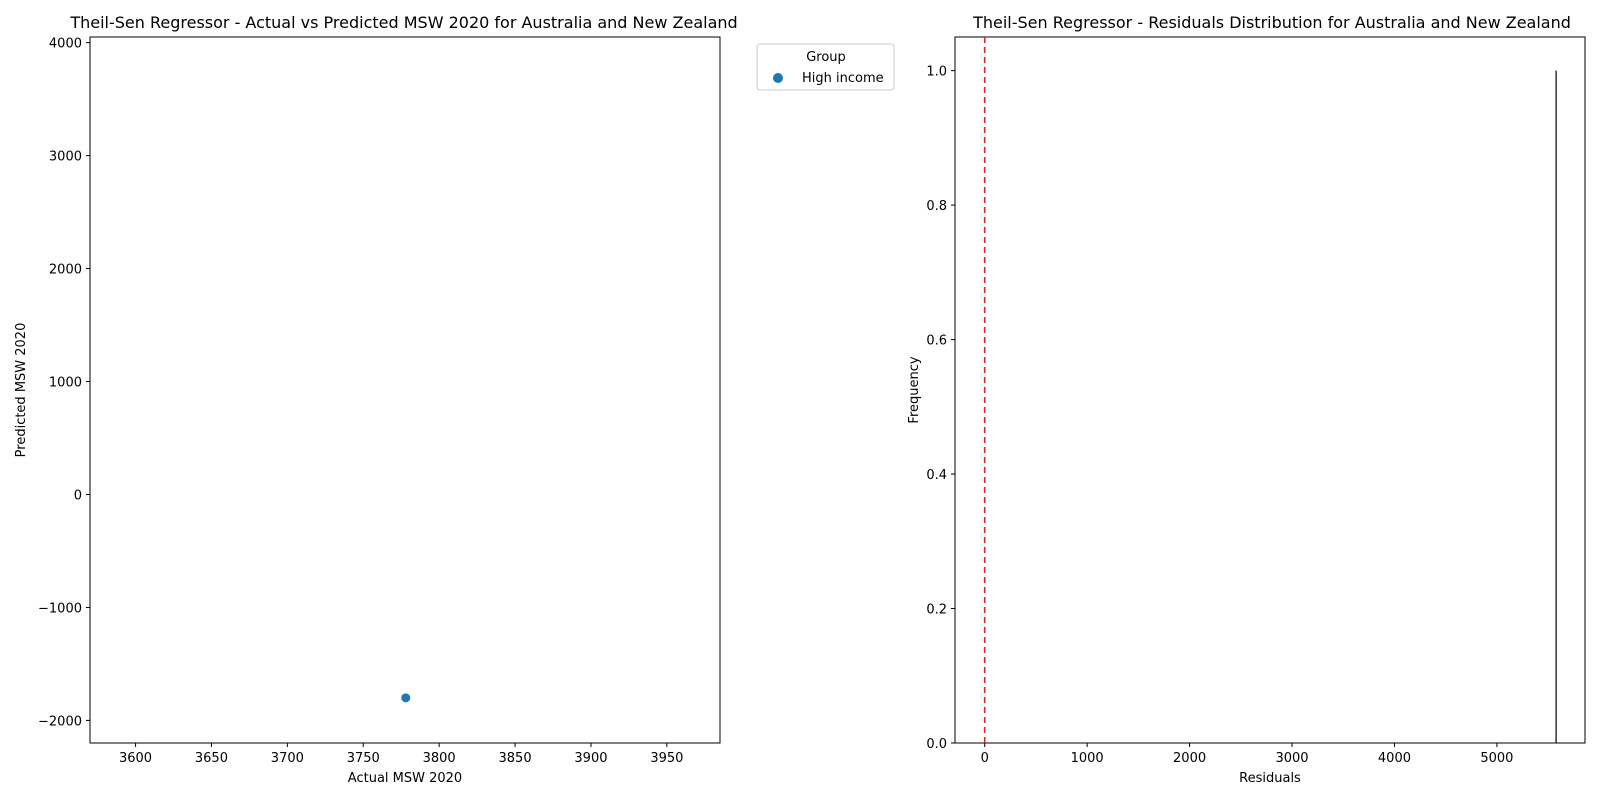 This screenshot has height=800, width=1600. Describe the element at coordinates (21, 390) in the screenshot. I see `scatter-y-axis-label: Predicted MSW 2020` at that location.